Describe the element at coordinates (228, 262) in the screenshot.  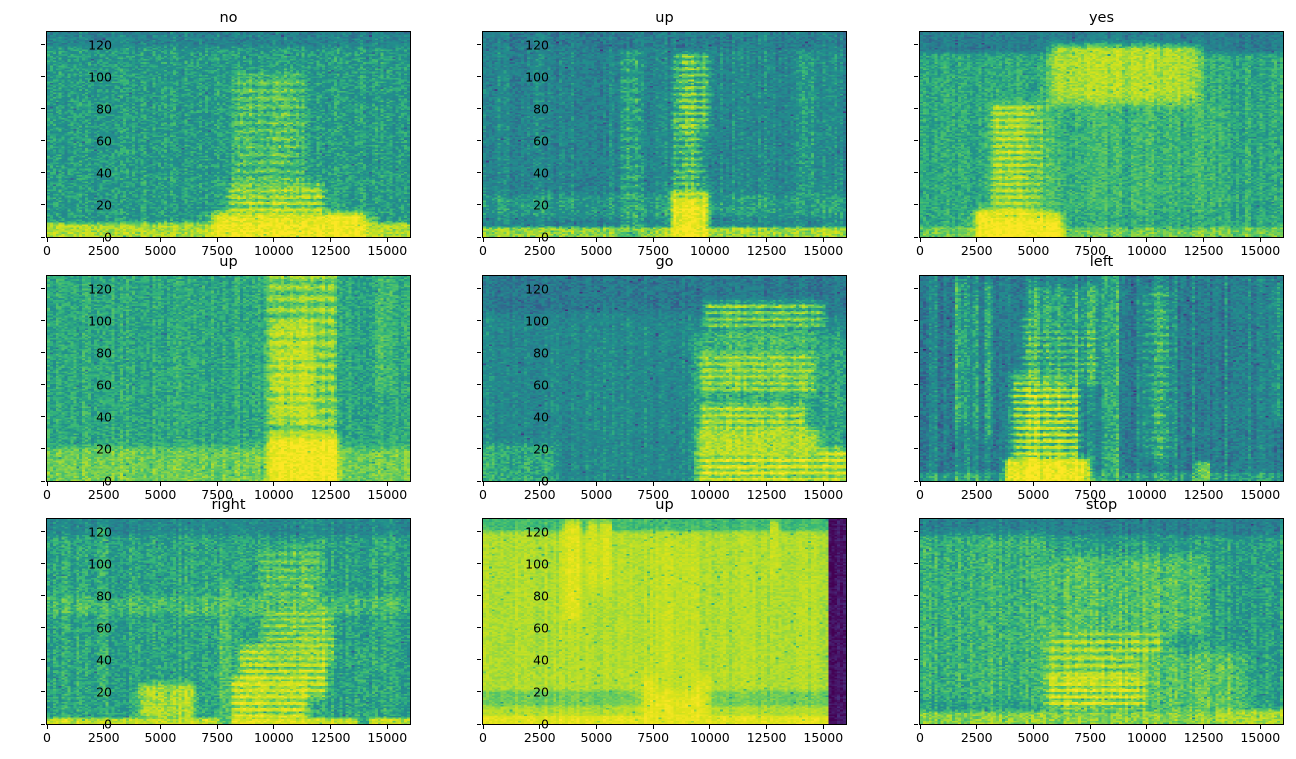
I see `subplot-title: up` at that location.